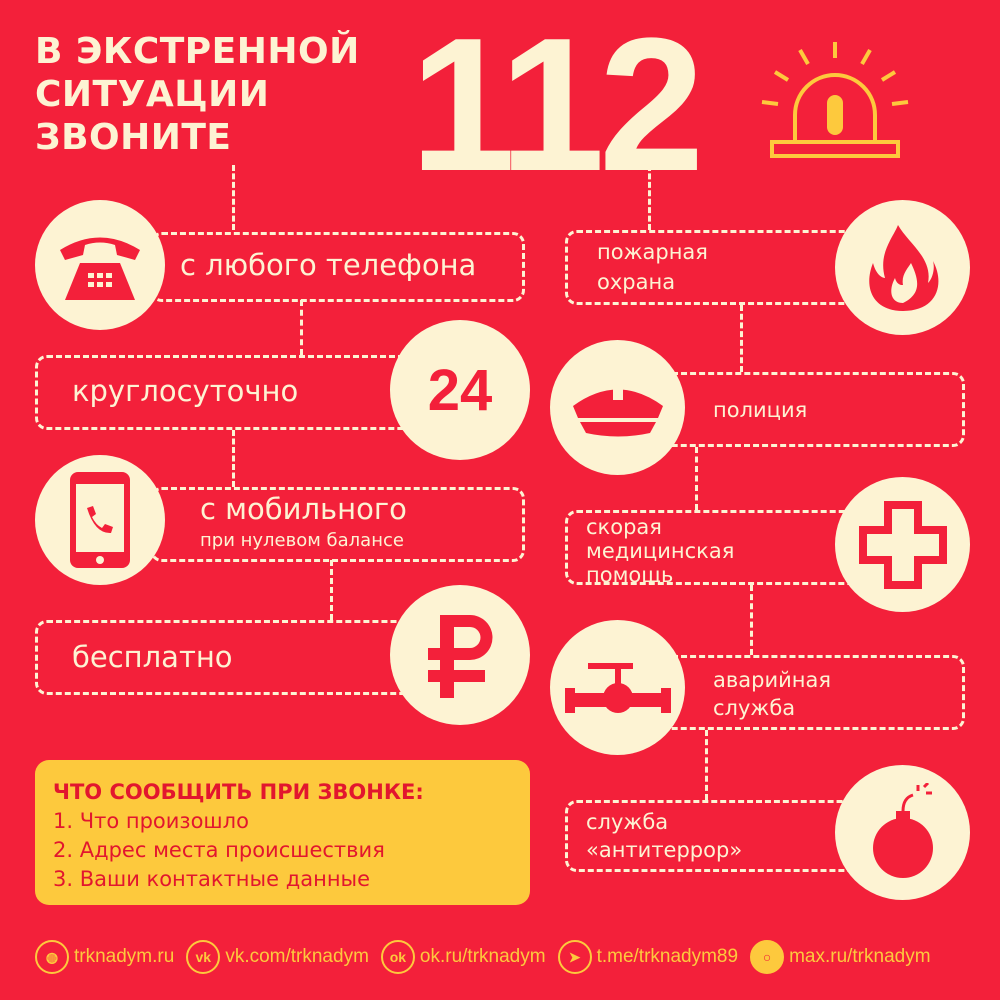 Image resolution: width=1000 pixels, height=1000 pixels. What do you see at coordinates (630, 575) in the screenshot?
I see `medical-label-line: помощь` at bounding box center [630, 575].